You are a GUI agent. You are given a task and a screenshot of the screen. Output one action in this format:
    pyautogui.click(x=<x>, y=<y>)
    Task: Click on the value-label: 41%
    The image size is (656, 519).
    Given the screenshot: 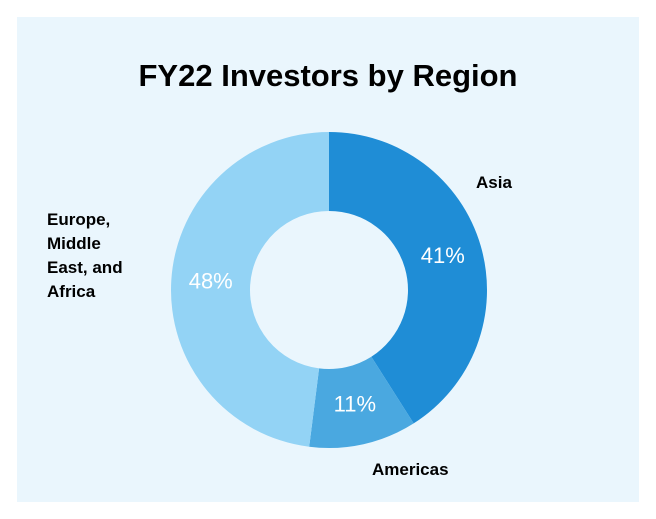 What is the action you would take?
    pyautogui.click(x=443, y=255)
    